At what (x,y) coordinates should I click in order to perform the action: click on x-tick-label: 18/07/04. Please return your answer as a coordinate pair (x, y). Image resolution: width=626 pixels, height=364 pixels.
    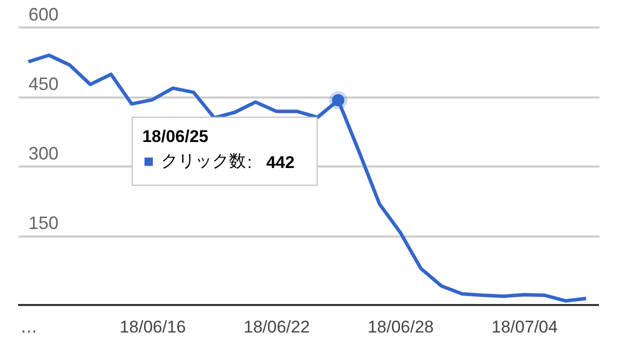
    Looking at the image, I should click on (525, 327).